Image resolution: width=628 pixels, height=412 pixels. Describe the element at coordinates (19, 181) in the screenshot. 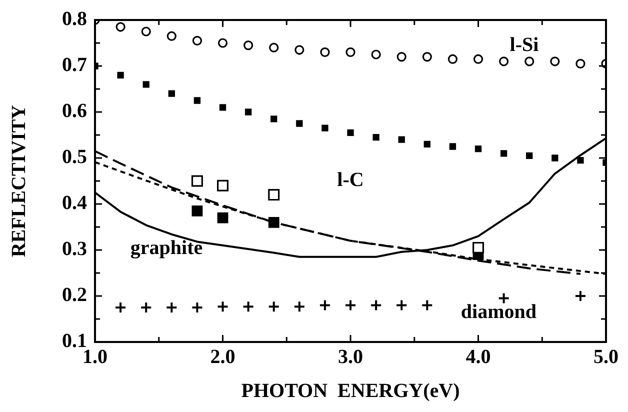

I see `y-axis-title: REFLECTIVITY` at that location.